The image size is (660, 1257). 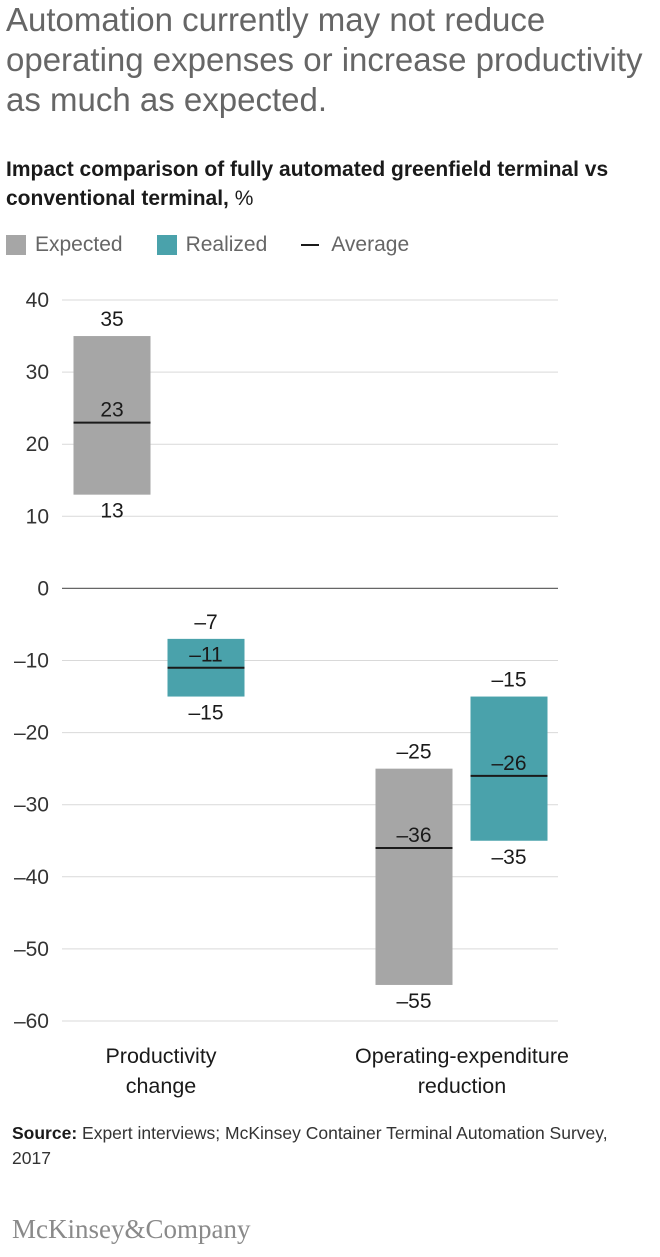 I want to click on legend-swatch-average, so click(x=310, y=245).